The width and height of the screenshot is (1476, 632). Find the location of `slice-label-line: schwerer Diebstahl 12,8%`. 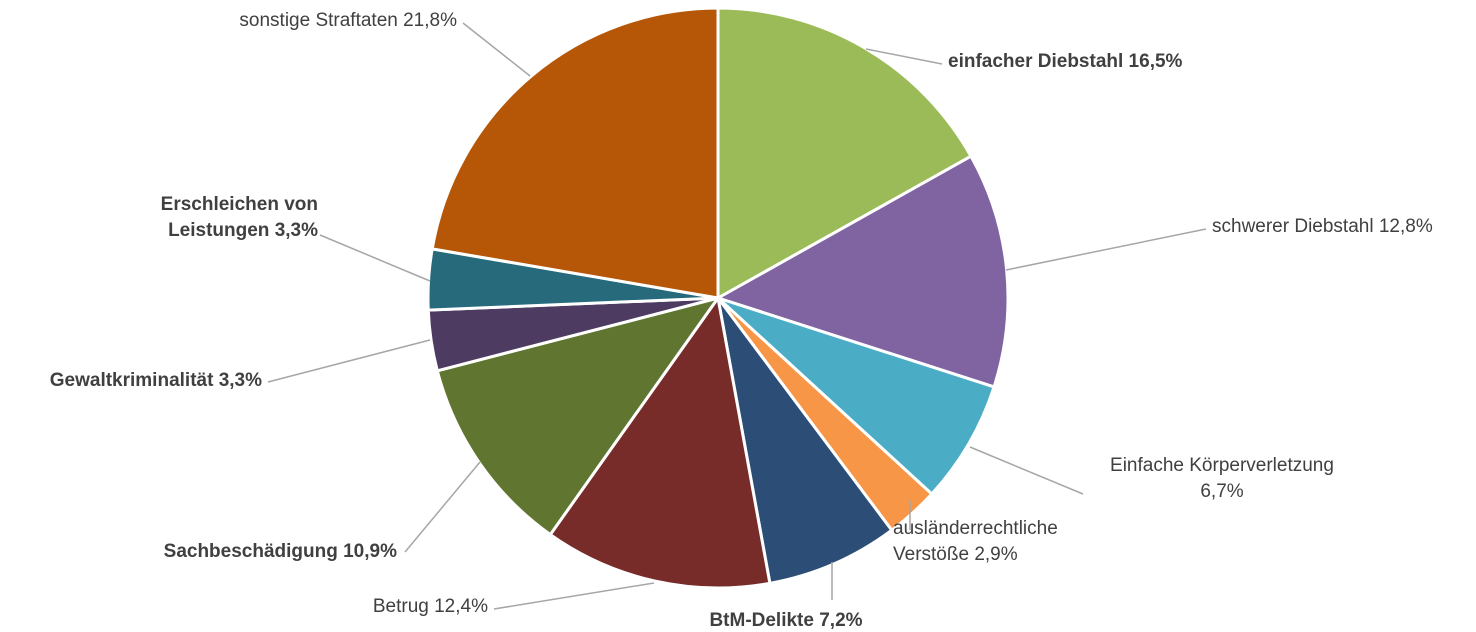

slice-label-line: schwerer Diebstahl 12,8% is located at coordinates (1322, 226).